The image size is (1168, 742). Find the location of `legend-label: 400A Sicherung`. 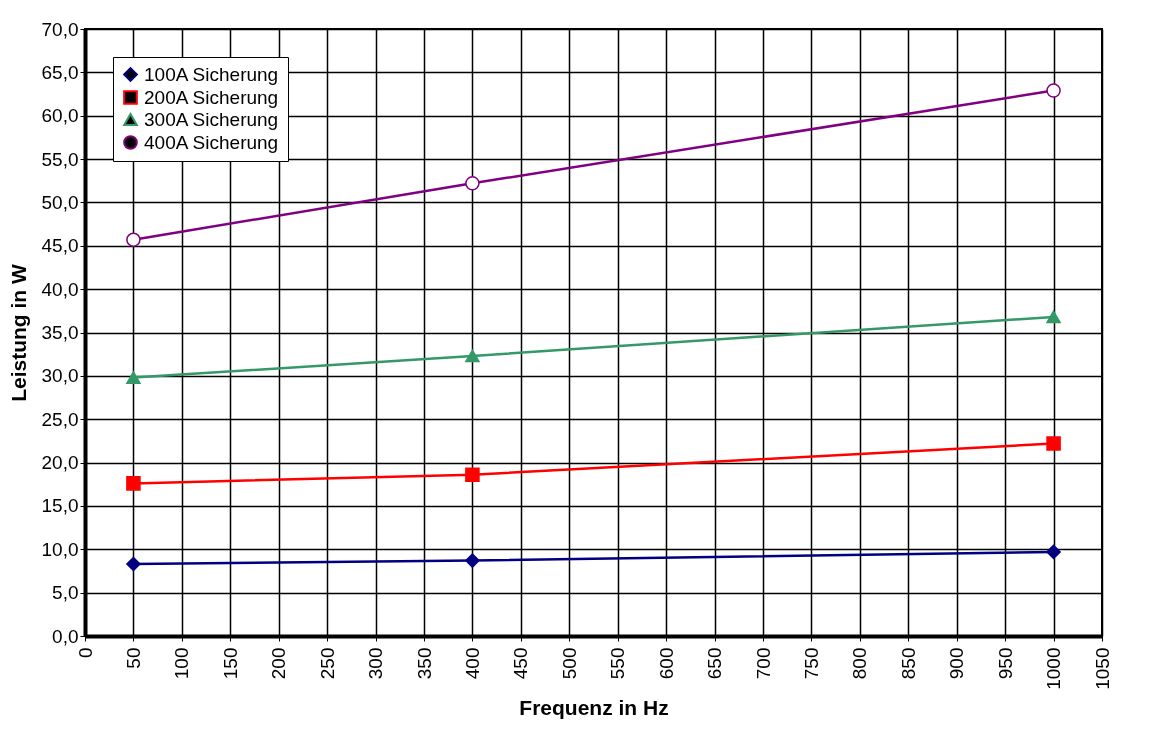

legend-label: 400A Sicherung is located at coordinates (211, 142).